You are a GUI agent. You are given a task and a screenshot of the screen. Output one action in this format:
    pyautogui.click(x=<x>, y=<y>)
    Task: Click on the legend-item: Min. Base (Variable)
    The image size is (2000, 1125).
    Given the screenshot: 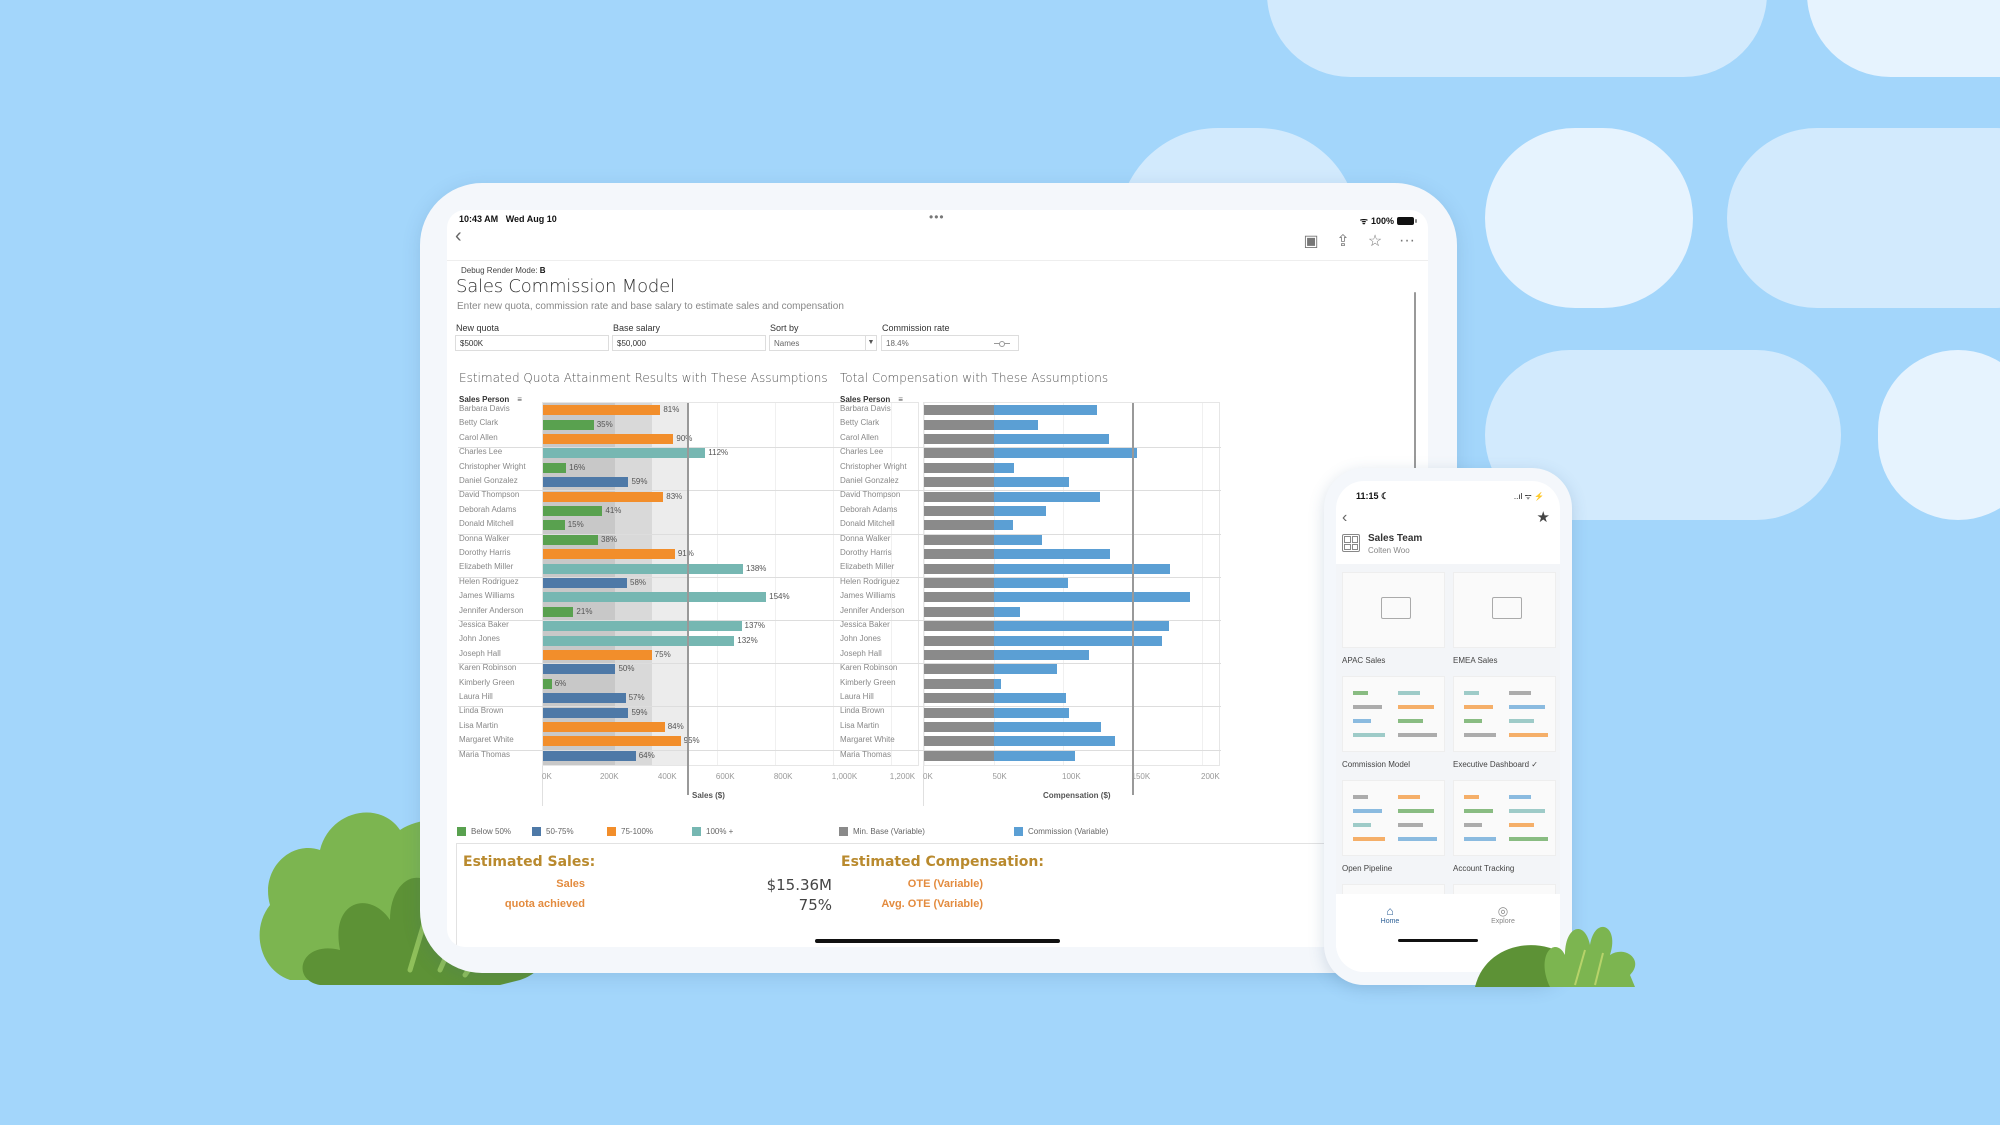 What is the action you would take?
    pyautogui.click(x=882, y=831)
    